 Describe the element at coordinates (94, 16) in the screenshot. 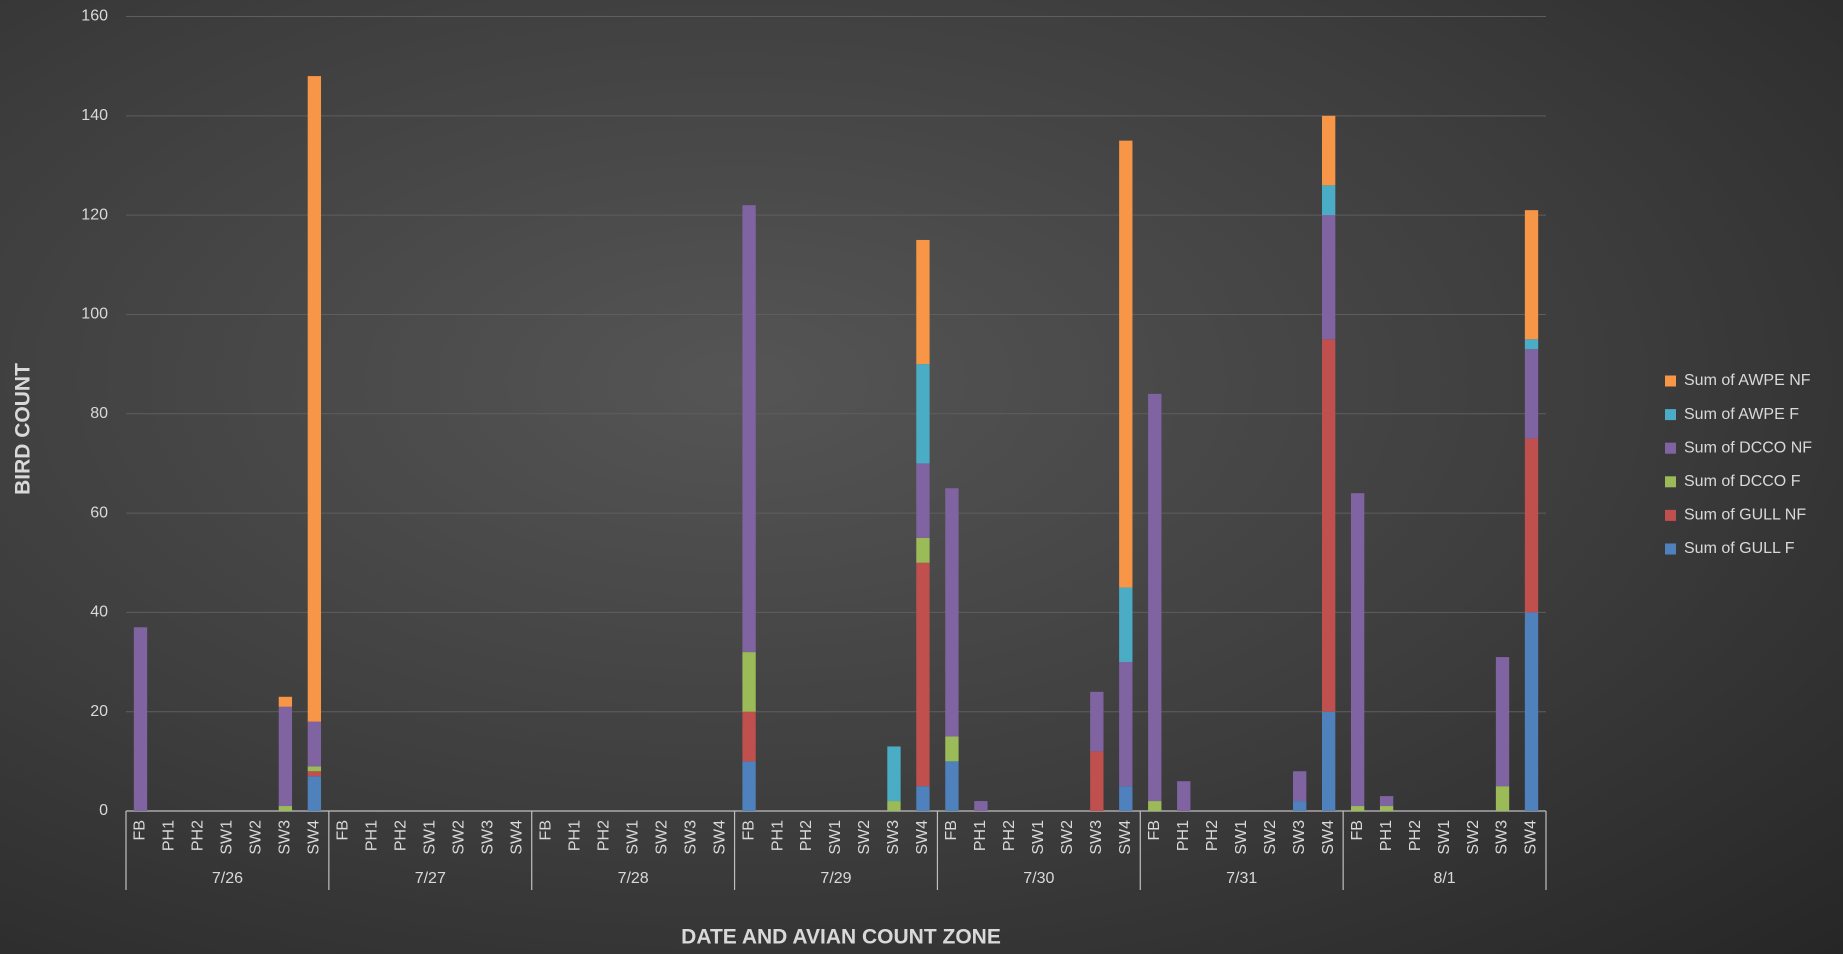

I see `y-tick-label: 160` at that location.